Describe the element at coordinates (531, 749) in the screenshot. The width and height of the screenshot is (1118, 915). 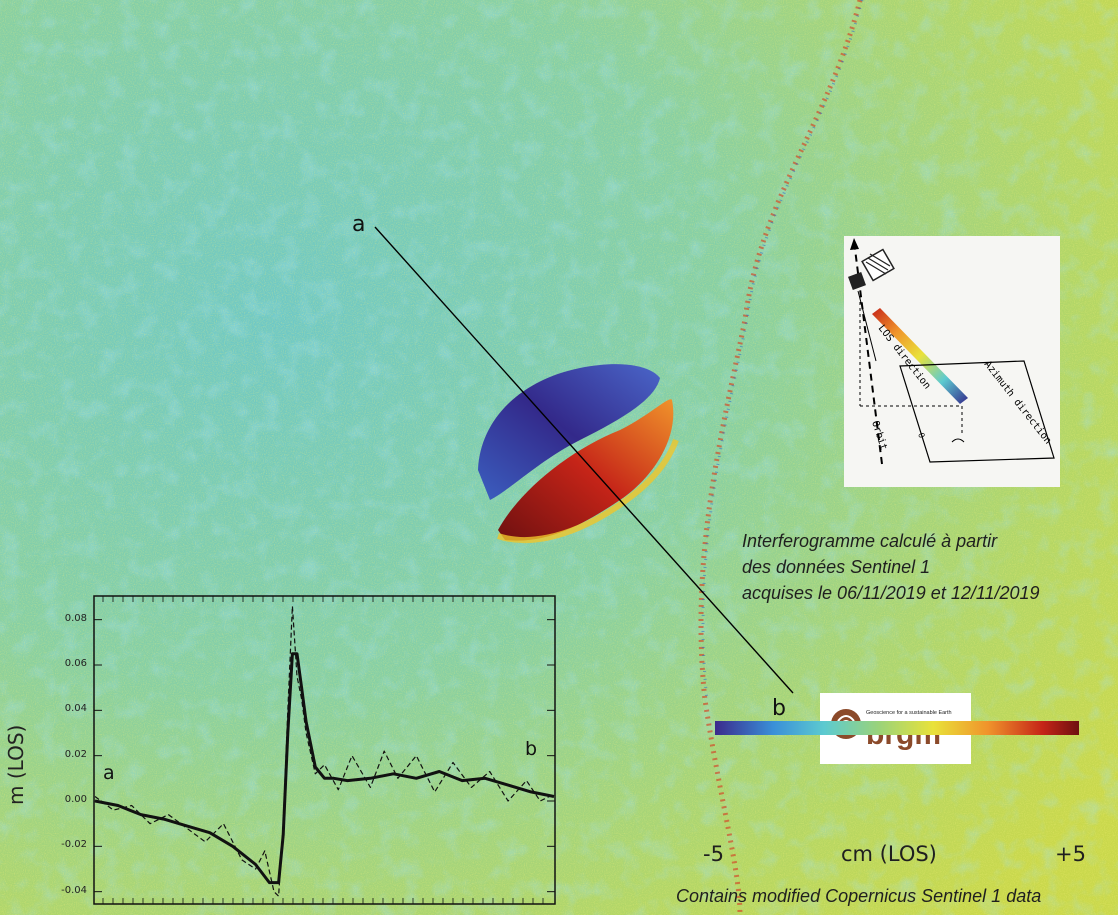
I see `plot-end-label: b` at that location.